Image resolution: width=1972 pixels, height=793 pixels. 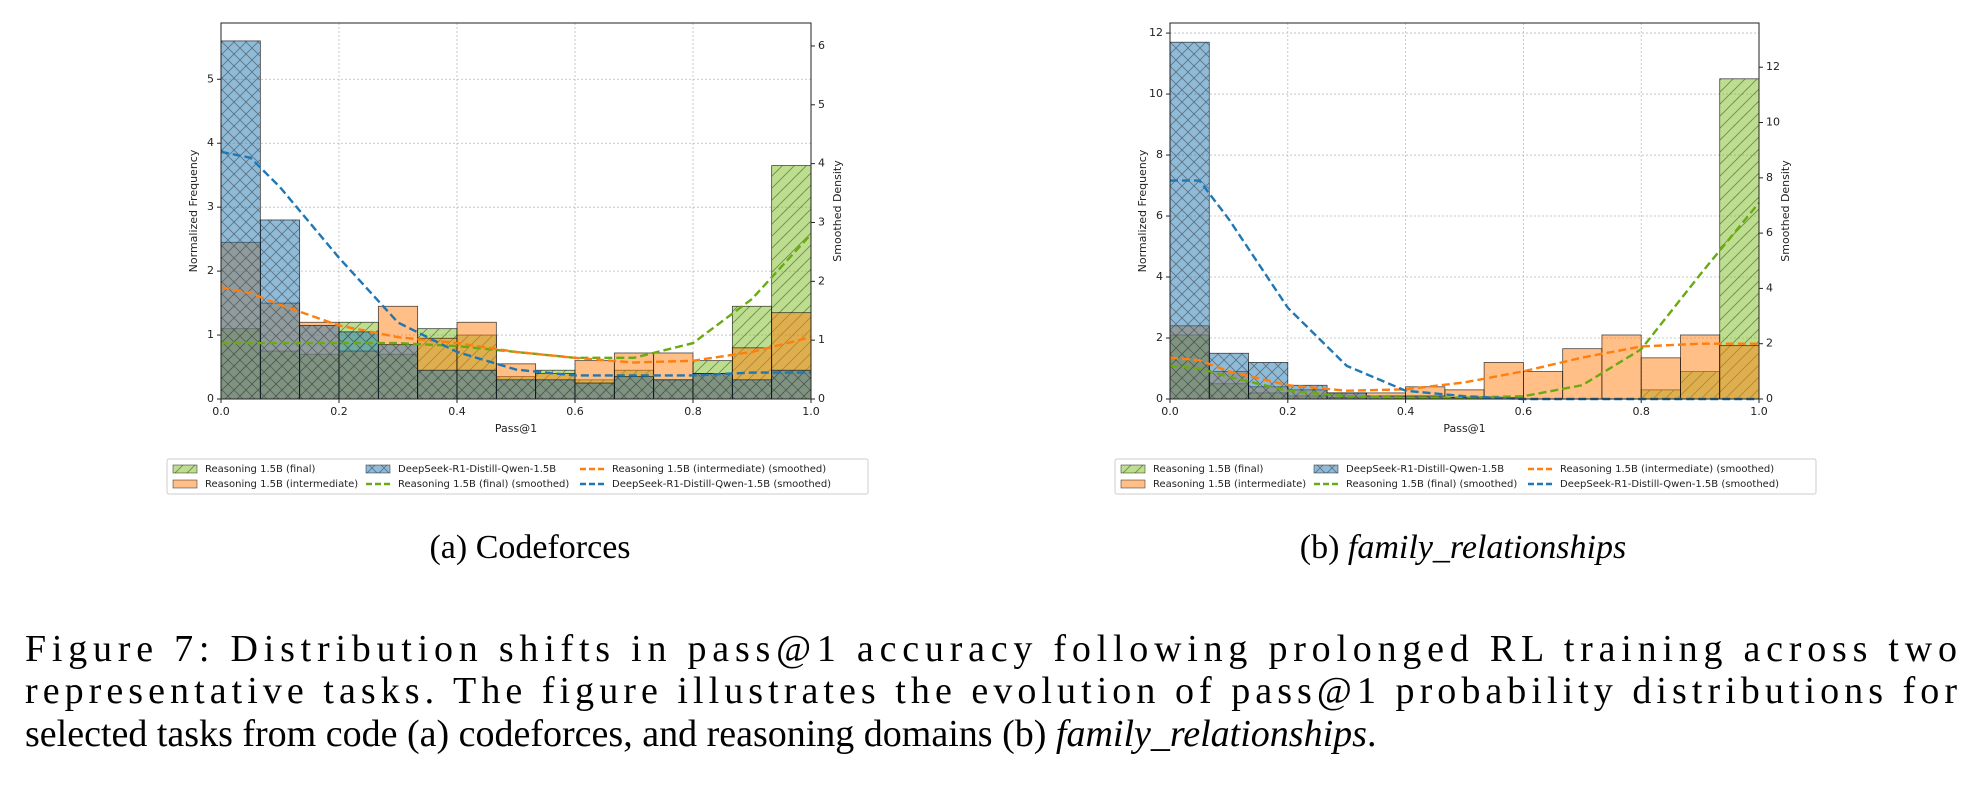 What do you see at coordinates (1156, 32) in the screenshot?
I see `y-tick-label: 12` at bounding box center [1156, 32].